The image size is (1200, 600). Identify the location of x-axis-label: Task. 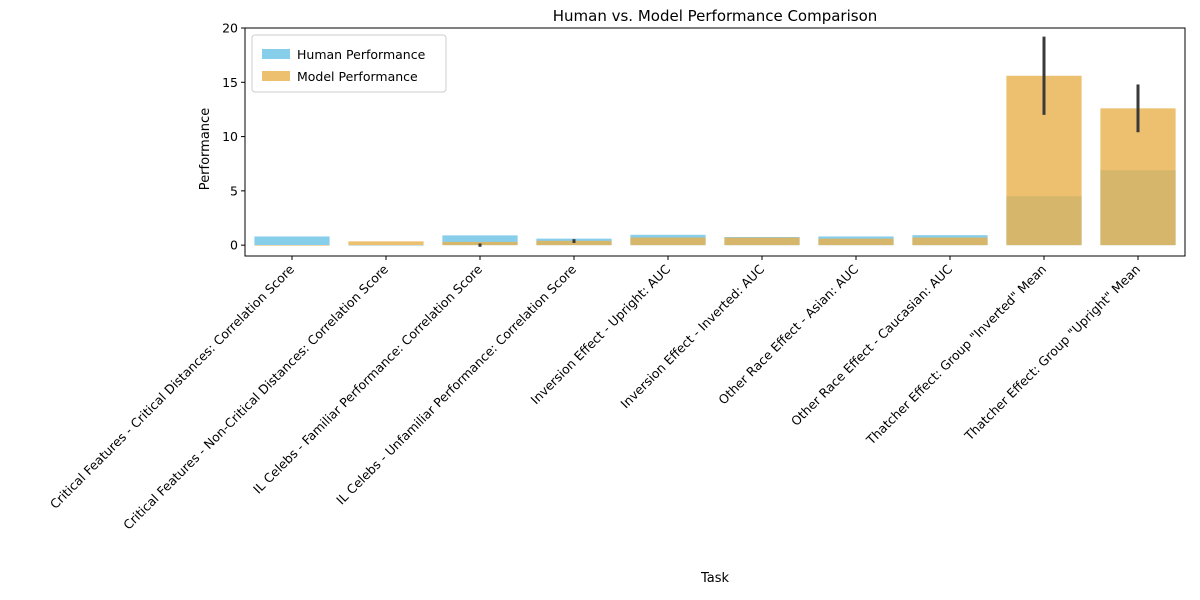
(715, 578).